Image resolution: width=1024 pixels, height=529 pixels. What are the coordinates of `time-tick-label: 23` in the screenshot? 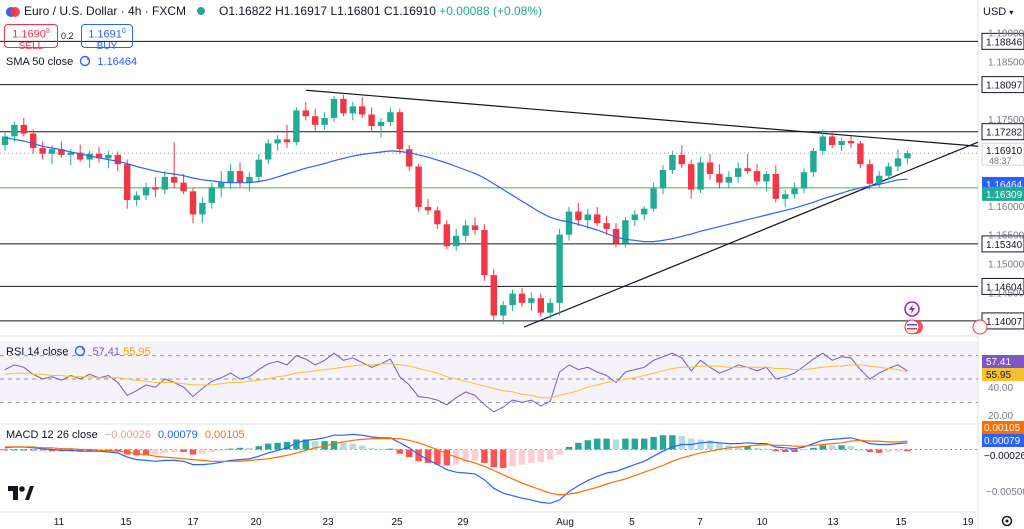 It's located at (328, 522).